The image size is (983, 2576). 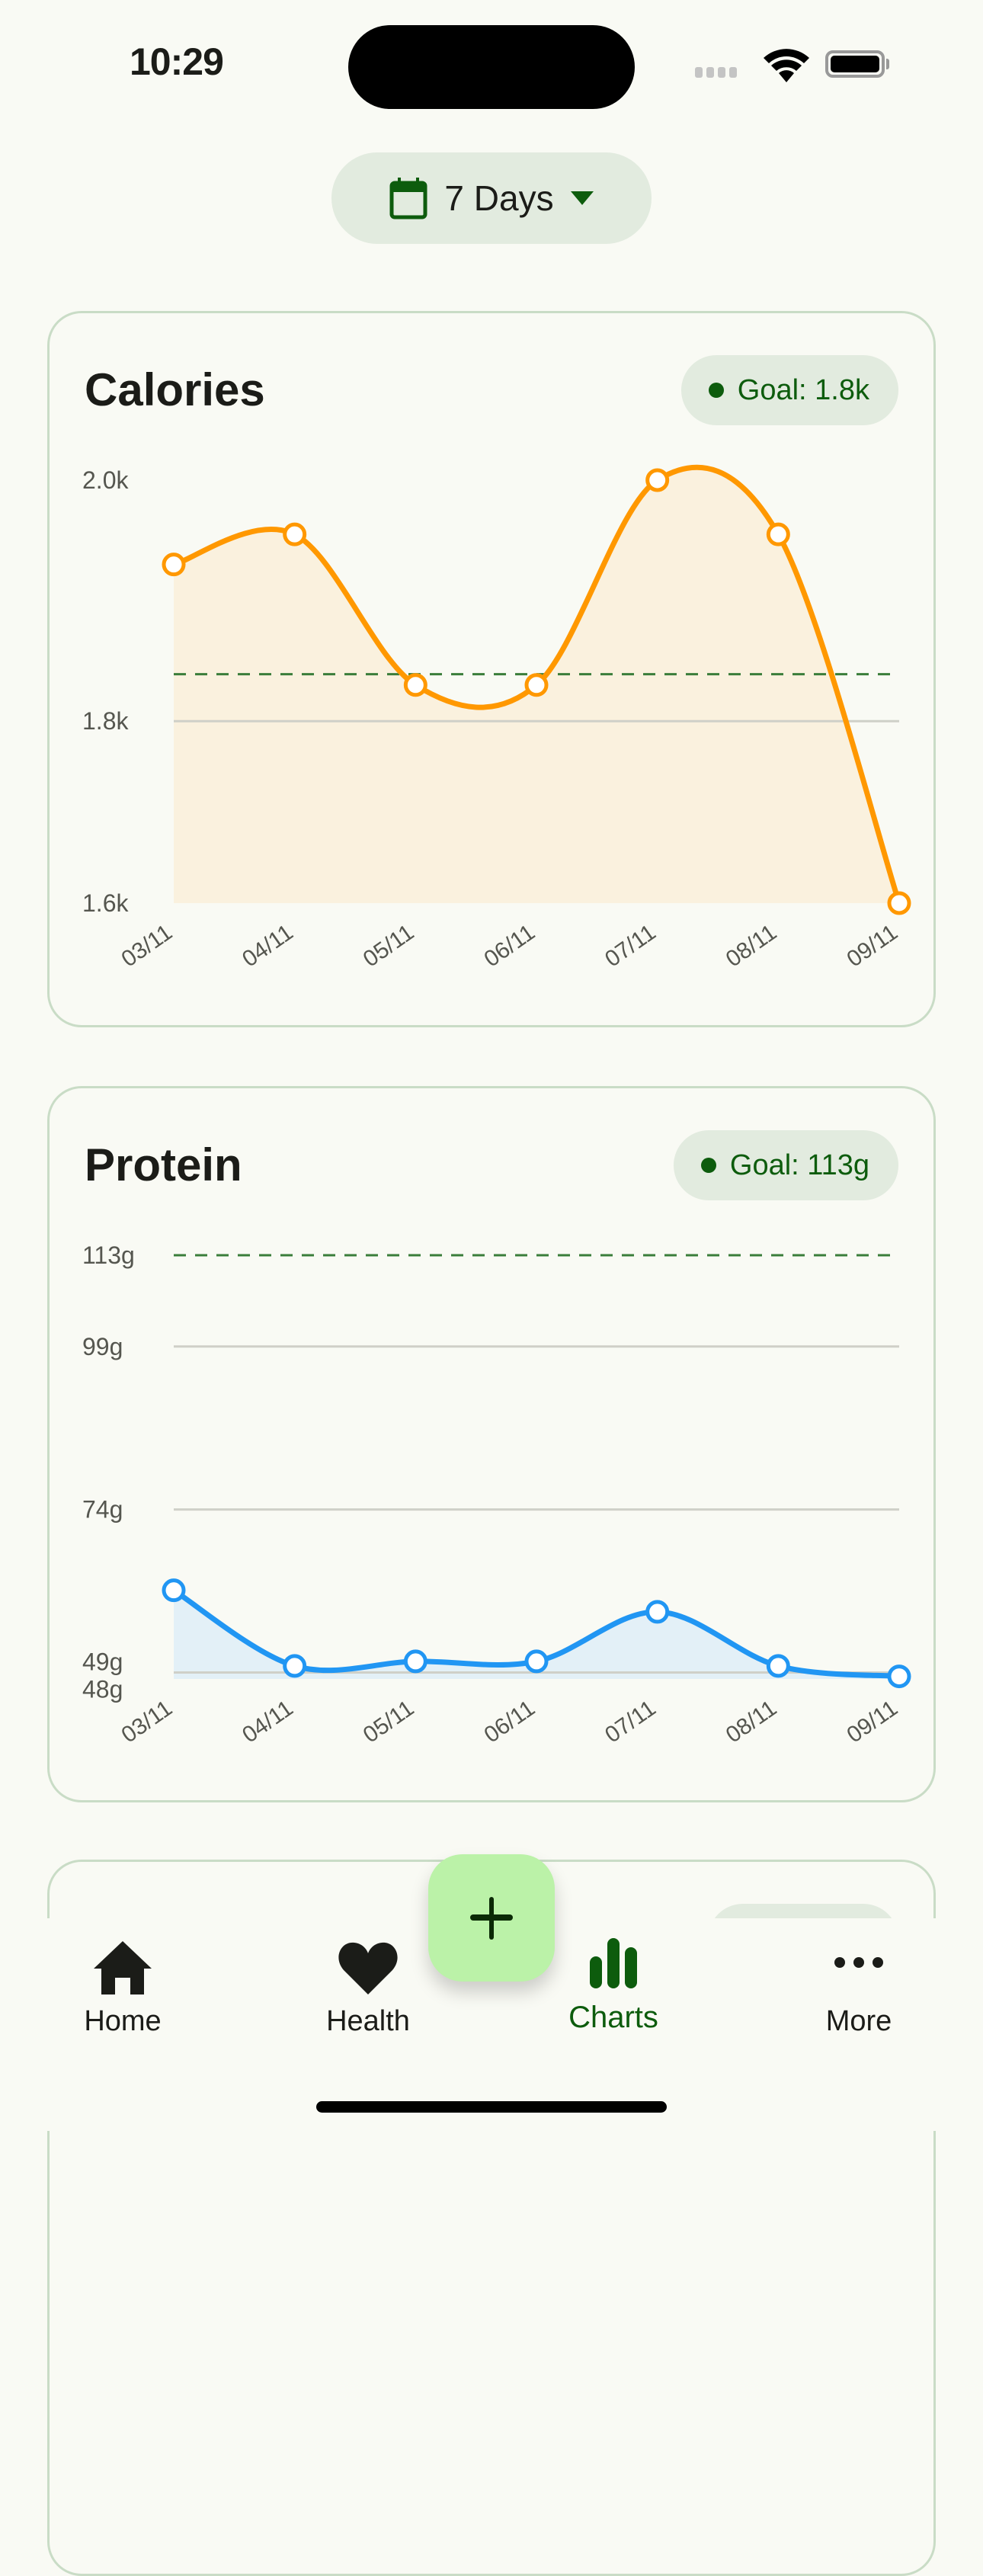 I want to click on bar-chart-icon, so click(x=613, y=1963).